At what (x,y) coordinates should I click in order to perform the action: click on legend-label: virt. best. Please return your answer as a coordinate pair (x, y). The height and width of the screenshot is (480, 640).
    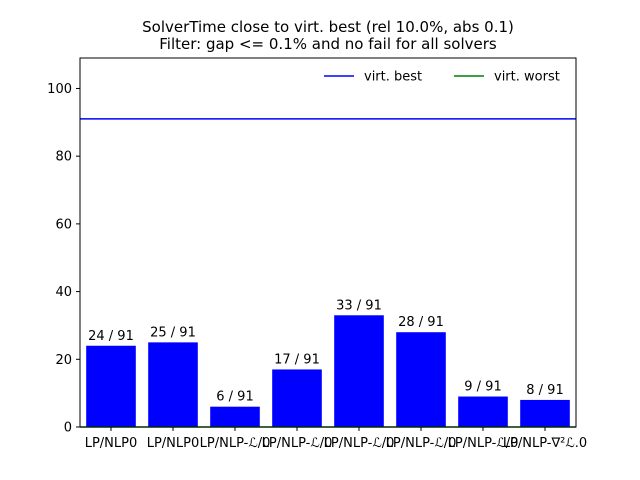
    Looking at the image, I should click on (393, 77).